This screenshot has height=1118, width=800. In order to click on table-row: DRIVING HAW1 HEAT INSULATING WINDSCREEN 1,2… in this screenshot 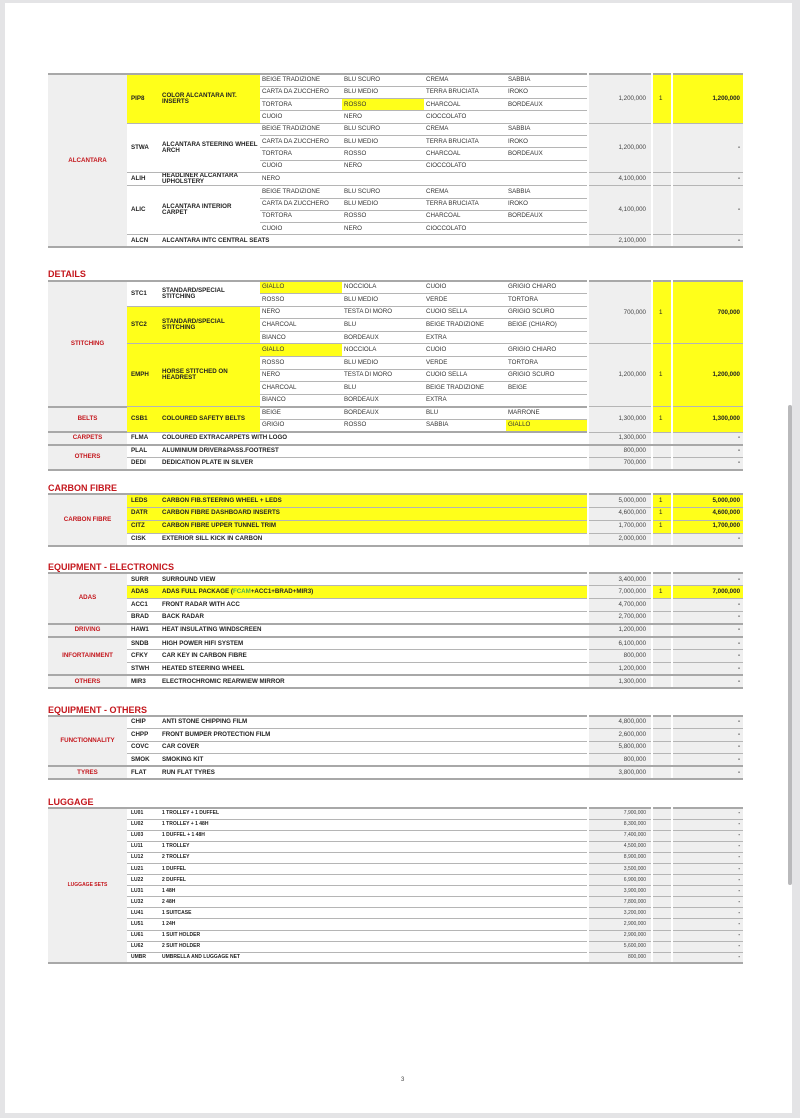, I will do `click(396, 631)`.